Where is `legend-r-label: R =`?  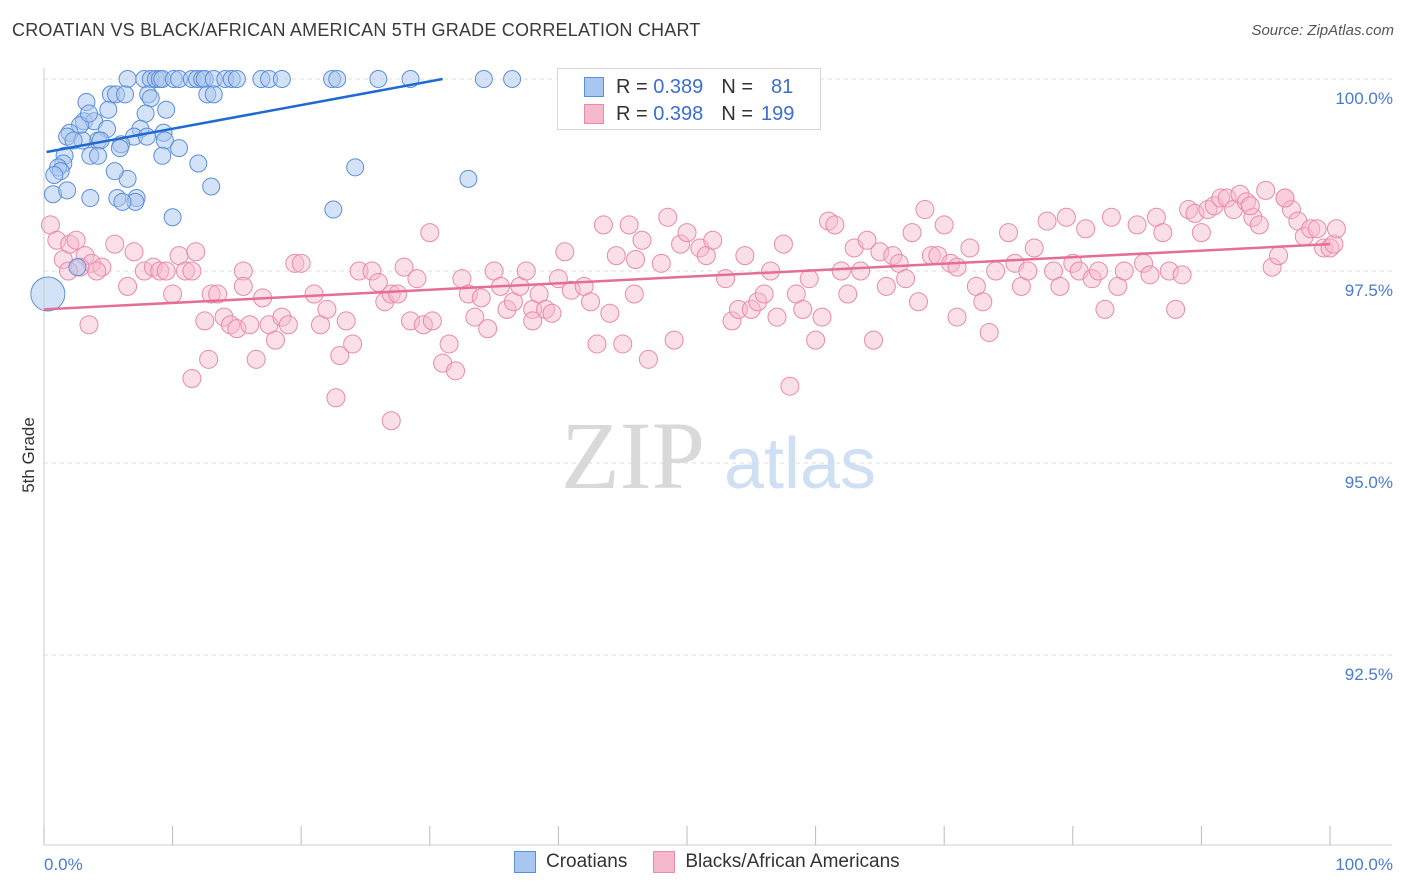 legend-r-label: R = is located at coordinates (632, 113).